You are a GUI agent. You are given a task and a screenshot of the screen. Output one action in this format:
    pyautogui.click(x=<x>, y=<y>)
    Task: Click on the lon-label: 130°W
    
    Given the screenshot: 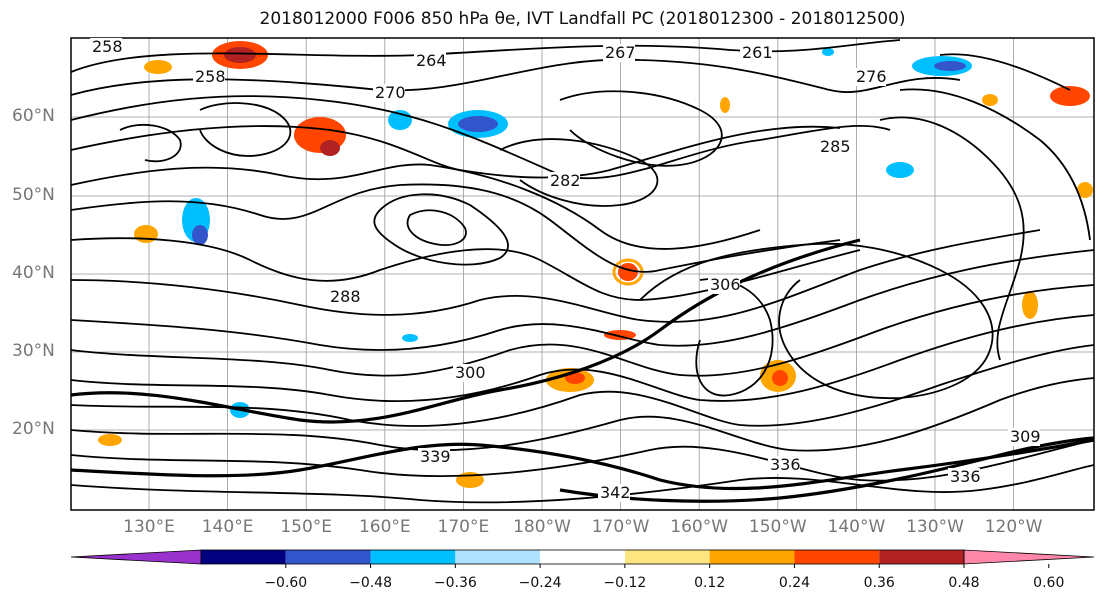 What is the action you would take?
    pyautogui.click(x=935, y=527)
    